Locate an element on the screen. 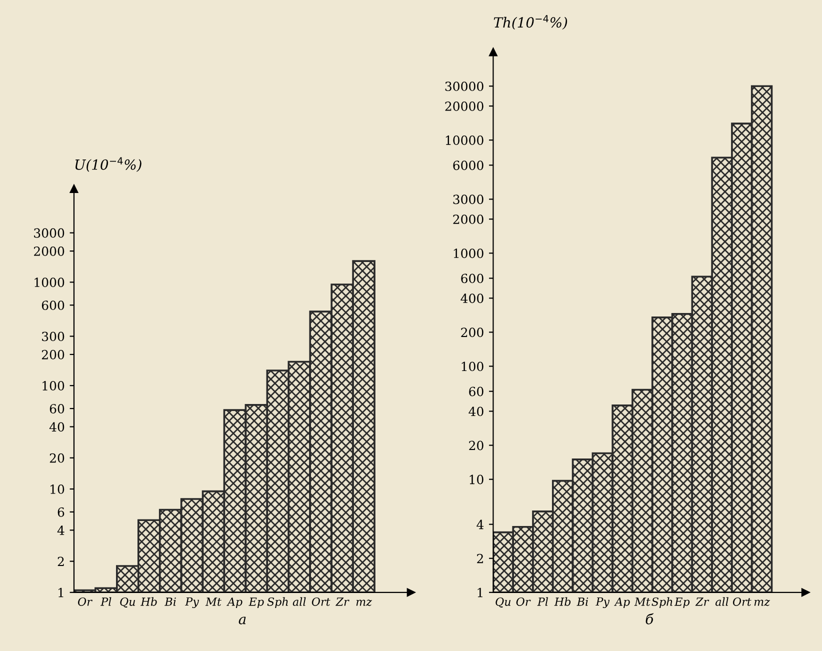 The height and width of the screenshot is (651, 822). y-axis-title: Th(10$^{−4}$%) is located at coordinates (531, 22).